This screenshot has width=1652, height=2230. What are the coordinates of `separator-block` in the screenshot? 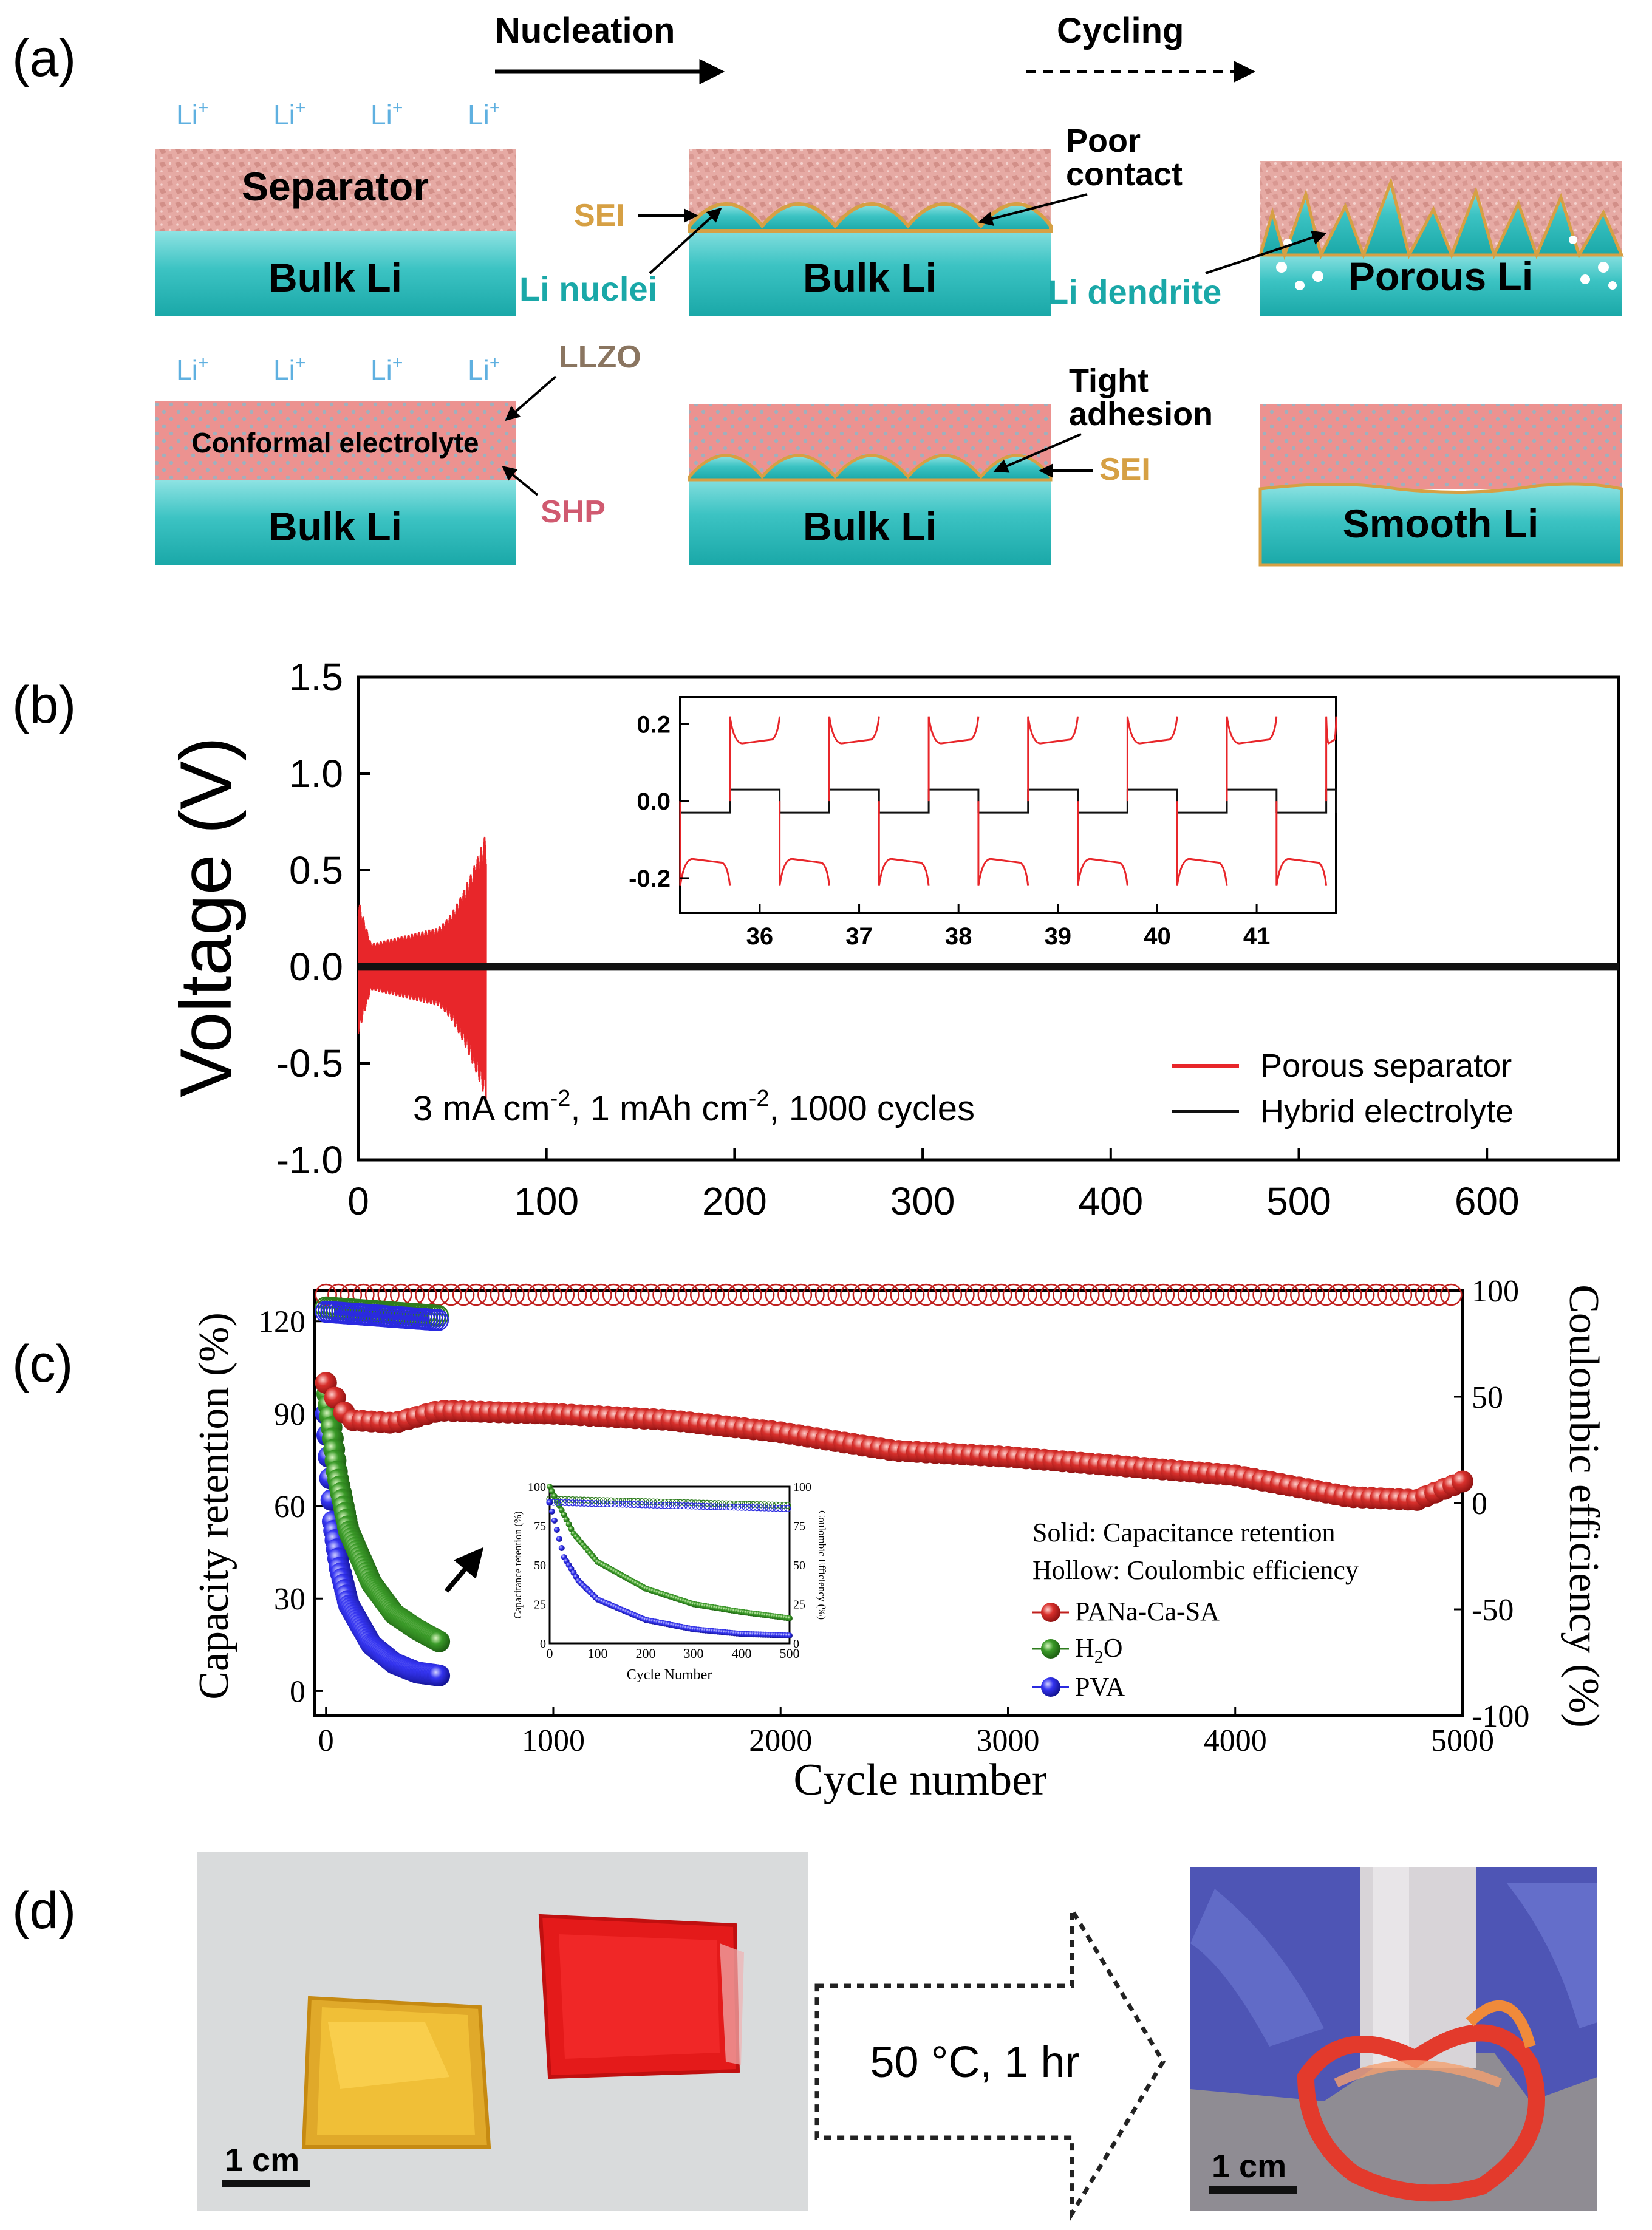 It's located at (335, 190).